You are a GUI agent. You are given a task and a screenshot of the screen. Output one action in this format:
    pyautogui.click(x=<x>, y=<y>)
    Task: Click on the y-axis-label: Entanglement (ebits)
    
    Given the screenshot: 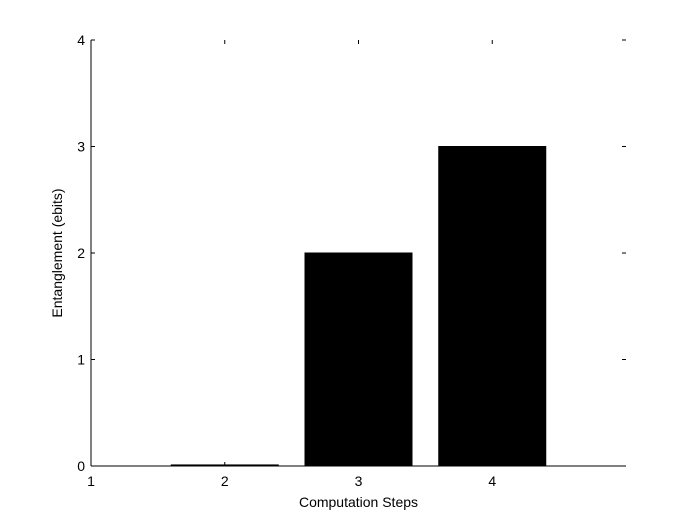 What is the action you would take?
    pyautogui.click(x=57, y=252)
    